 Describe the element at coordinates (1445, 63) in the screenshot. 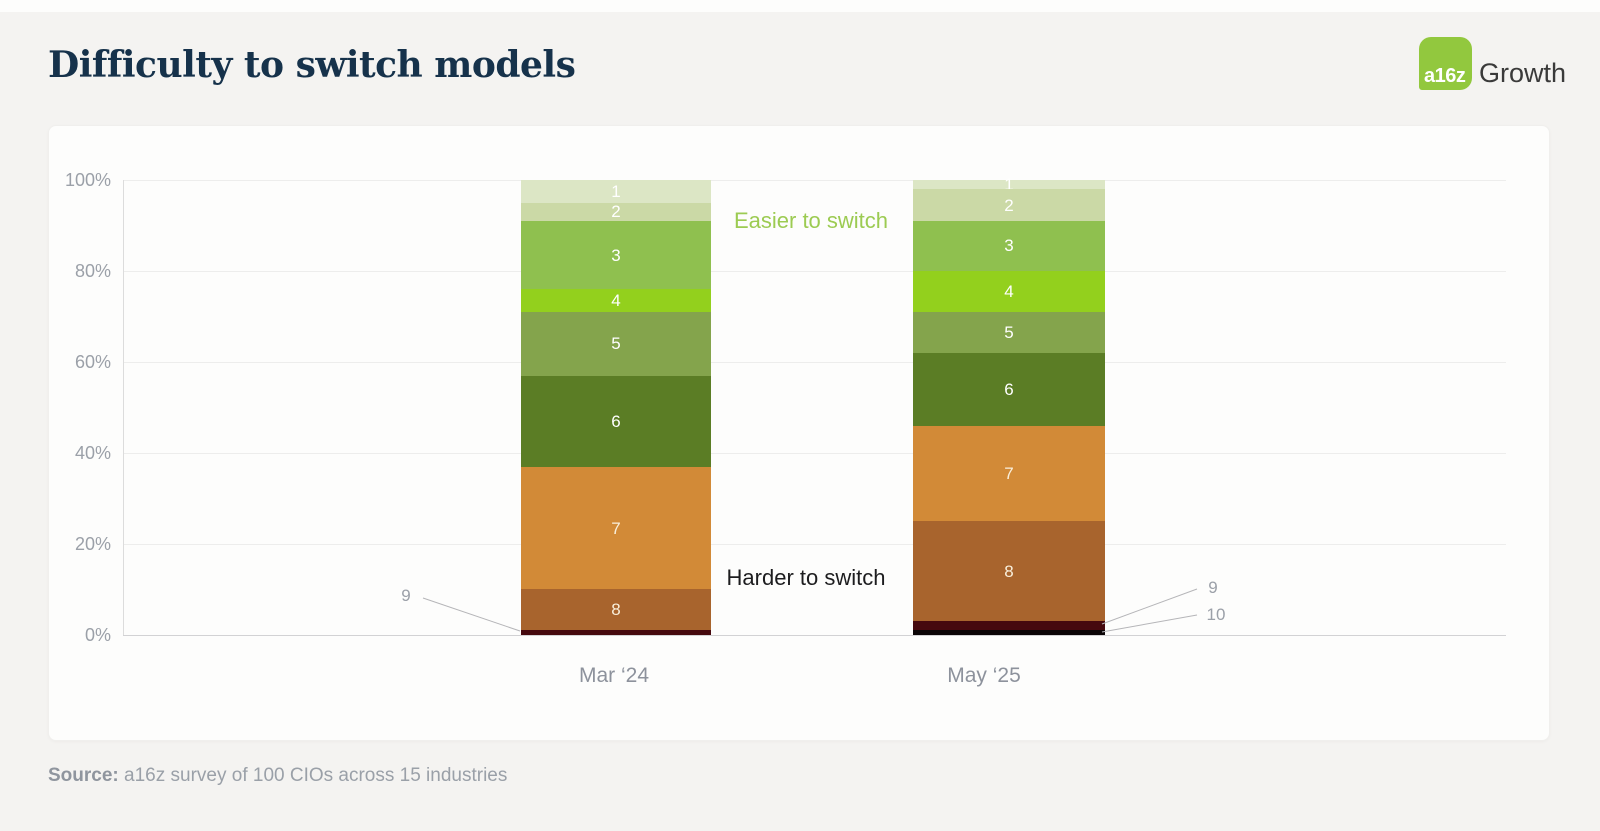

I see `a16z-logo-mark: a16z` at that location.